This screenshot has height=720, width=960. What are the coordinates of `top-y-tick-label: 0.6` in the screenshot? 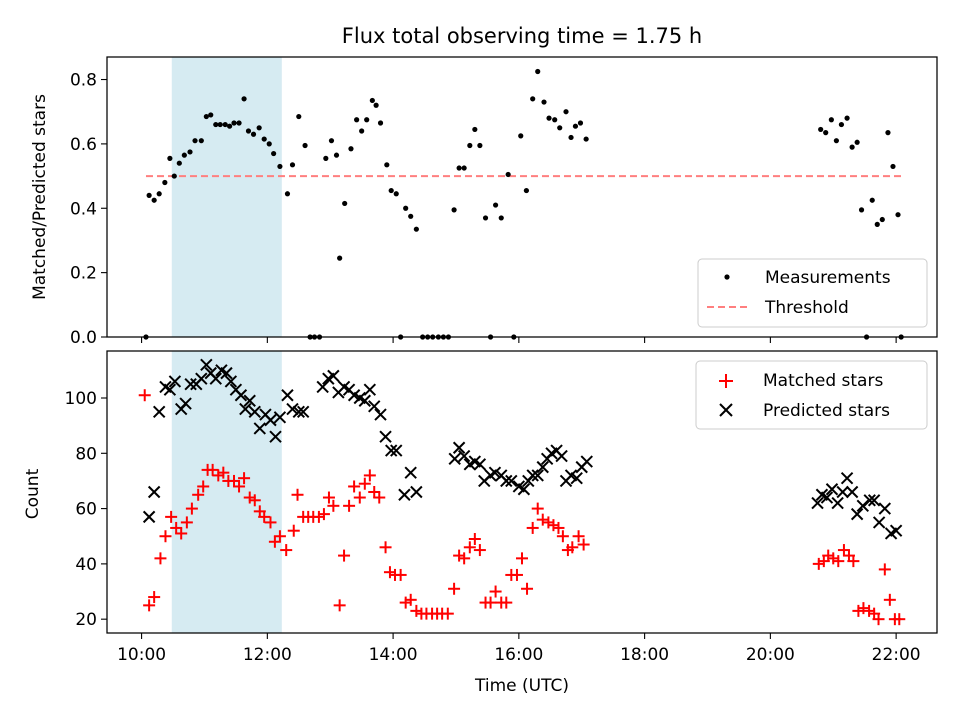 It's located at (83, 145).